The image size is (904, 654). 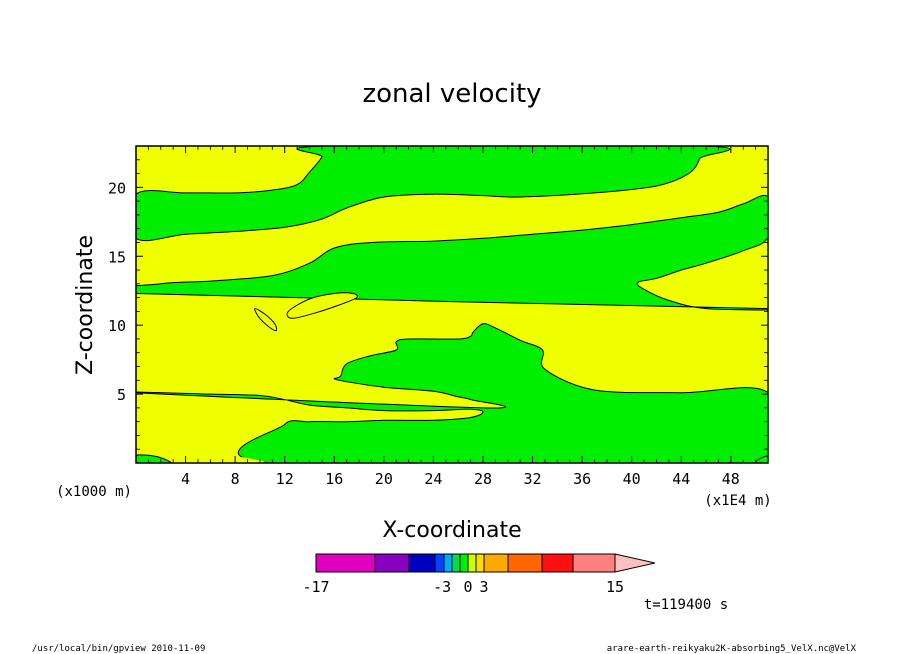 What do you see at coordinates (452, 393) in the screenshot?
I see `contour-region-green` at bounding box center [452, 393].